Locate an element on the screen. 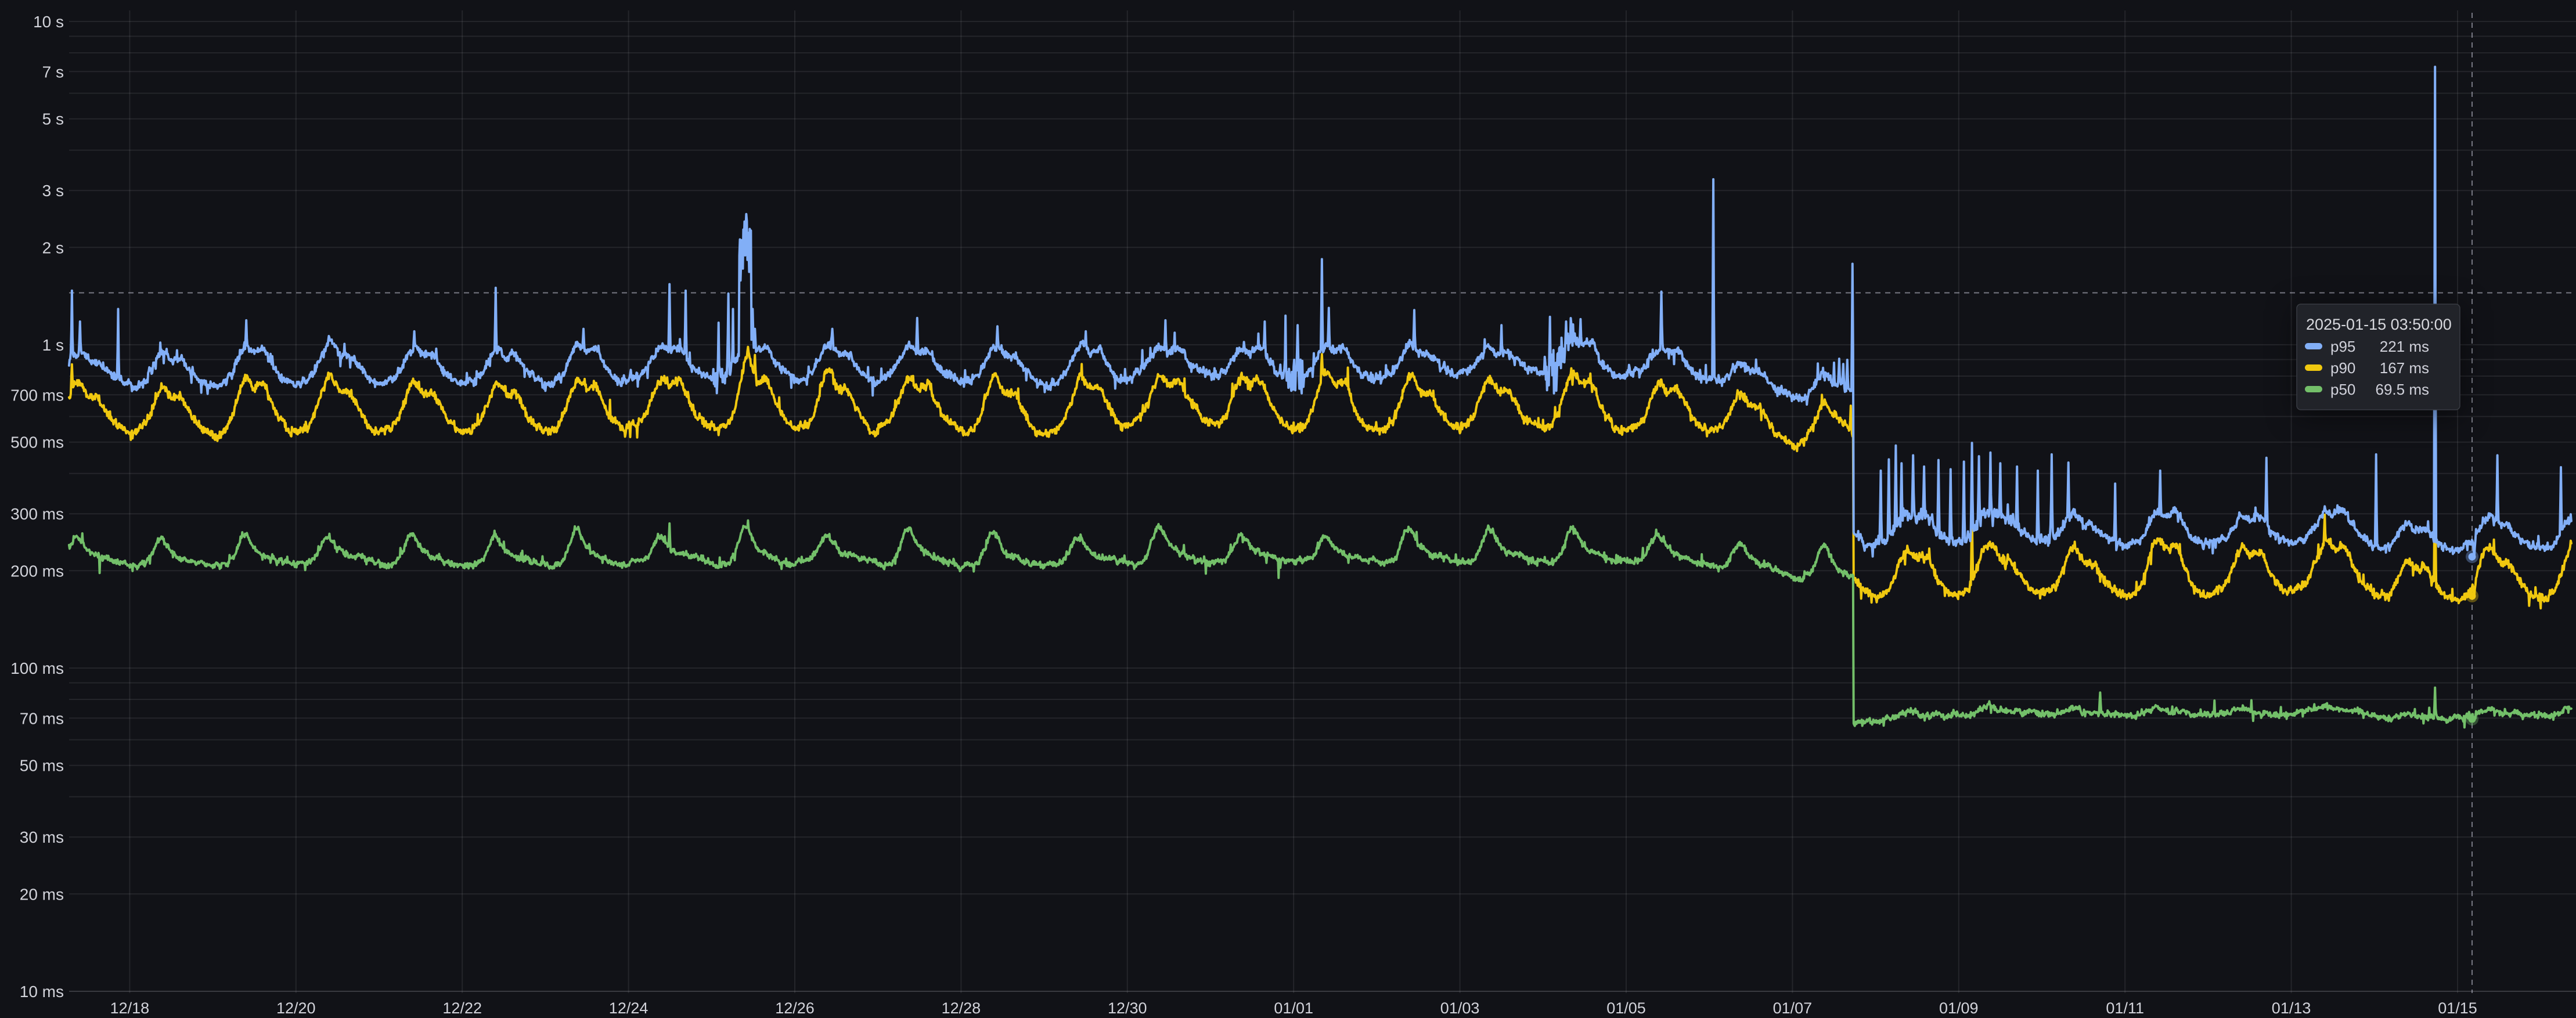  svg-text: 01/07 is located at coordinates (1793, 1008).